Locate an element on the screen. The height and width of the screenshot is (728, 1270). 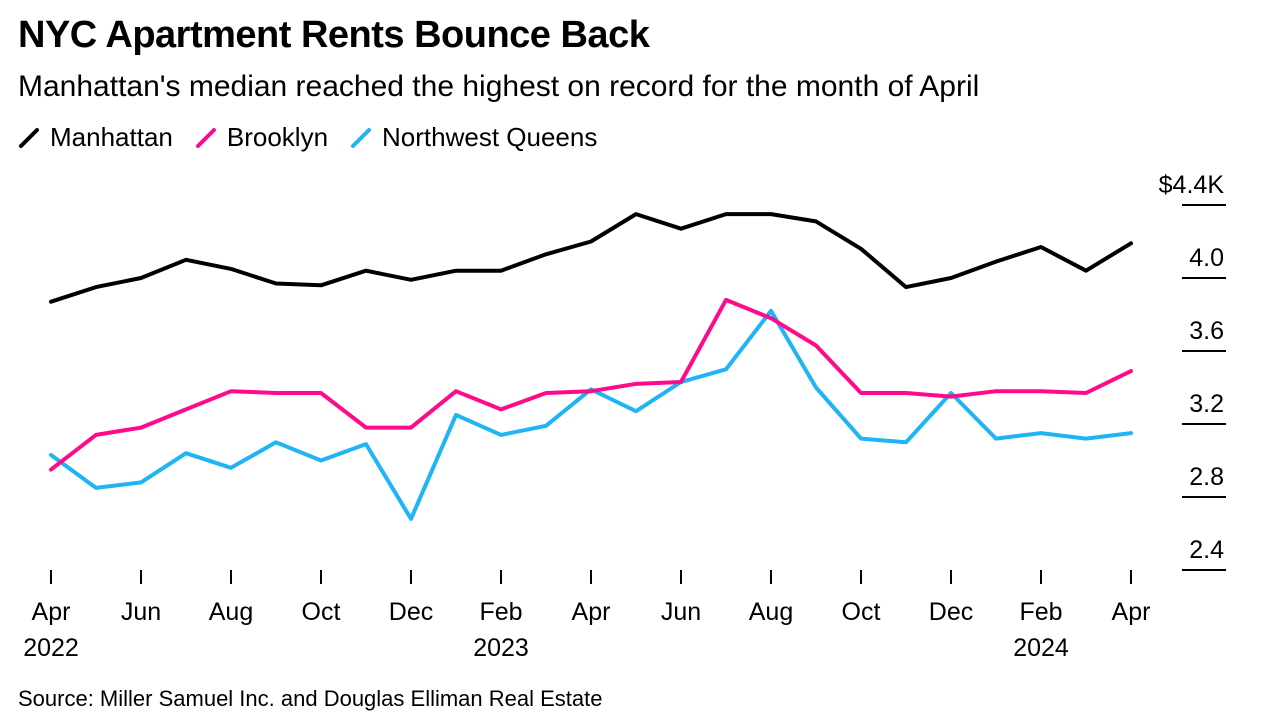
chart-title: NYC Apartment Rents Bounce Back is located at coordinates (334, 35).